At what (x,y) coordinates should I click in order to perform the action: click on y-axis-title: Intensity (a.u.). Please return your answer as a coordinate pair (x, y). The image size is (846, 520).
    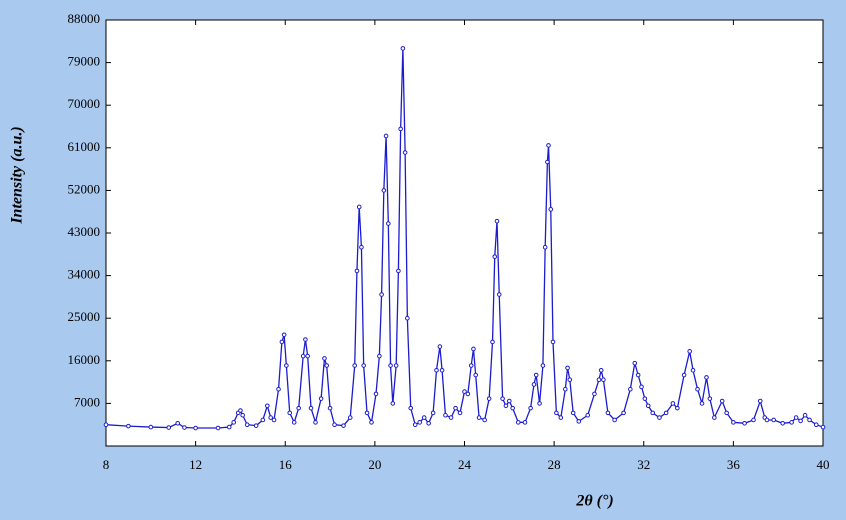
    Looking at the image, I should click on (17, 175).